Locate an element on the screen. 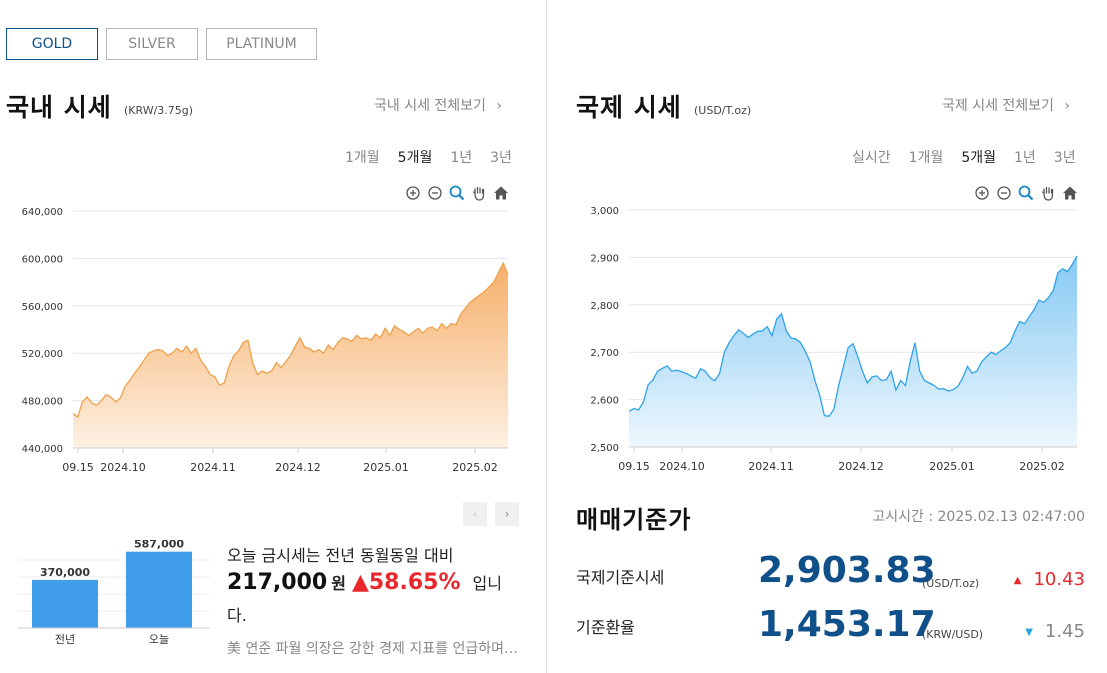  y-tick-label: 600,000 is located at coordinates (42, 259).